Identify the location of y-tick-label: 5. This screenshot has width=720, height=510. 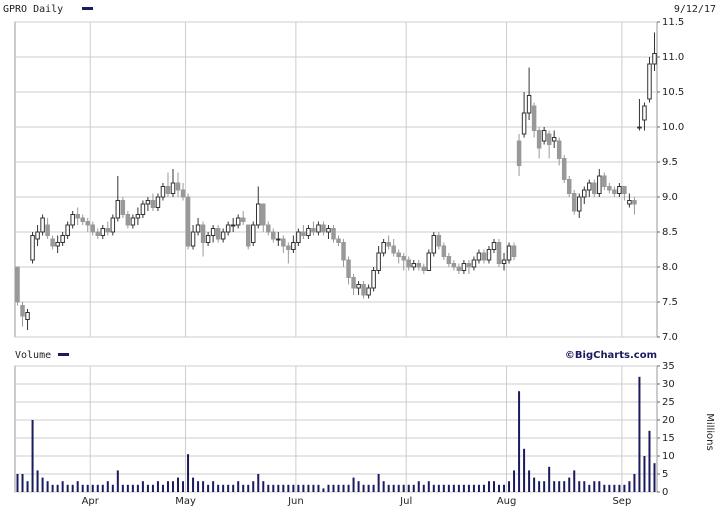
(665, 474).